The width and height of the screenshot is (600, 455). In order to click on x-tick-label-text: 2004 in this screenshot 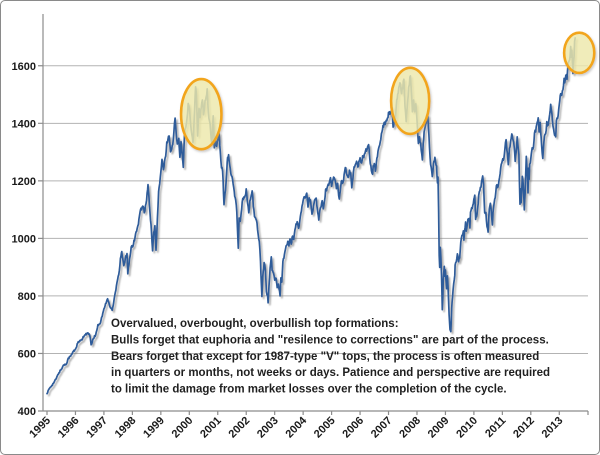, I will do `click(296, 427)`.